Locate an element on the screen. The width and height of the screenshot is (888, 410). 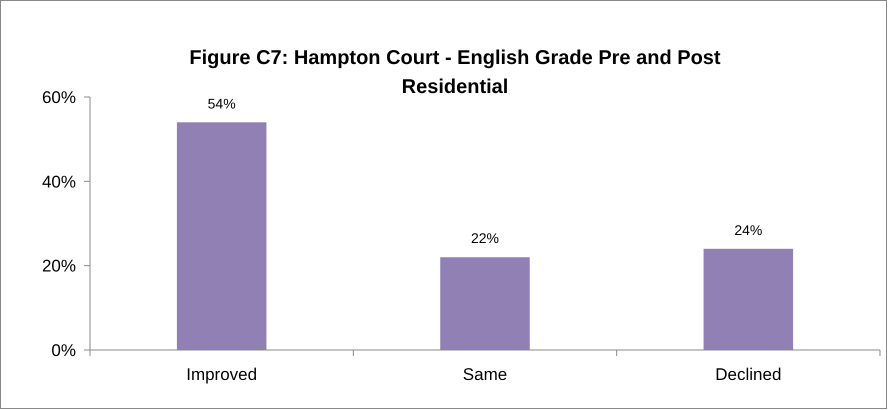
x-tick-label: Same is located at coordinates (485, 374).